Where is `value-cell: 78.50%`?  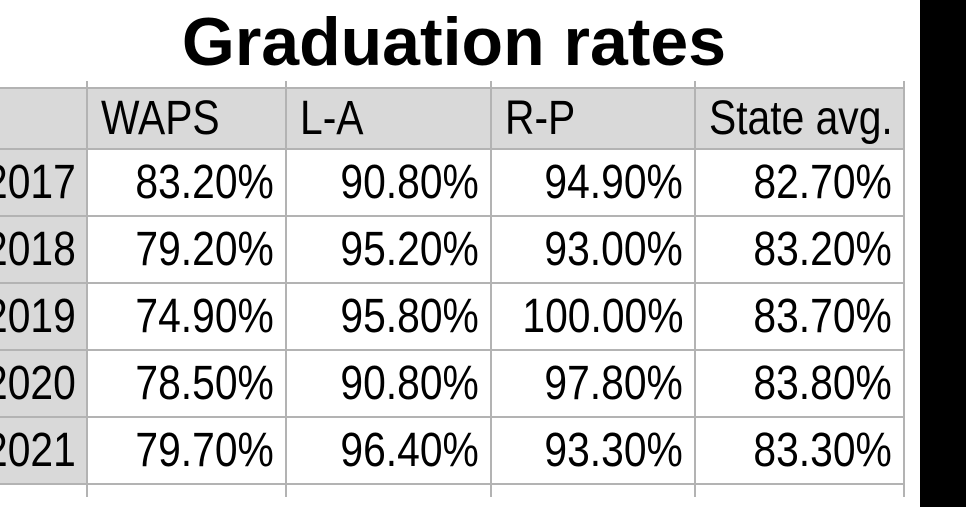 value-cell: 78.50% is located at coordinates (186, 383).